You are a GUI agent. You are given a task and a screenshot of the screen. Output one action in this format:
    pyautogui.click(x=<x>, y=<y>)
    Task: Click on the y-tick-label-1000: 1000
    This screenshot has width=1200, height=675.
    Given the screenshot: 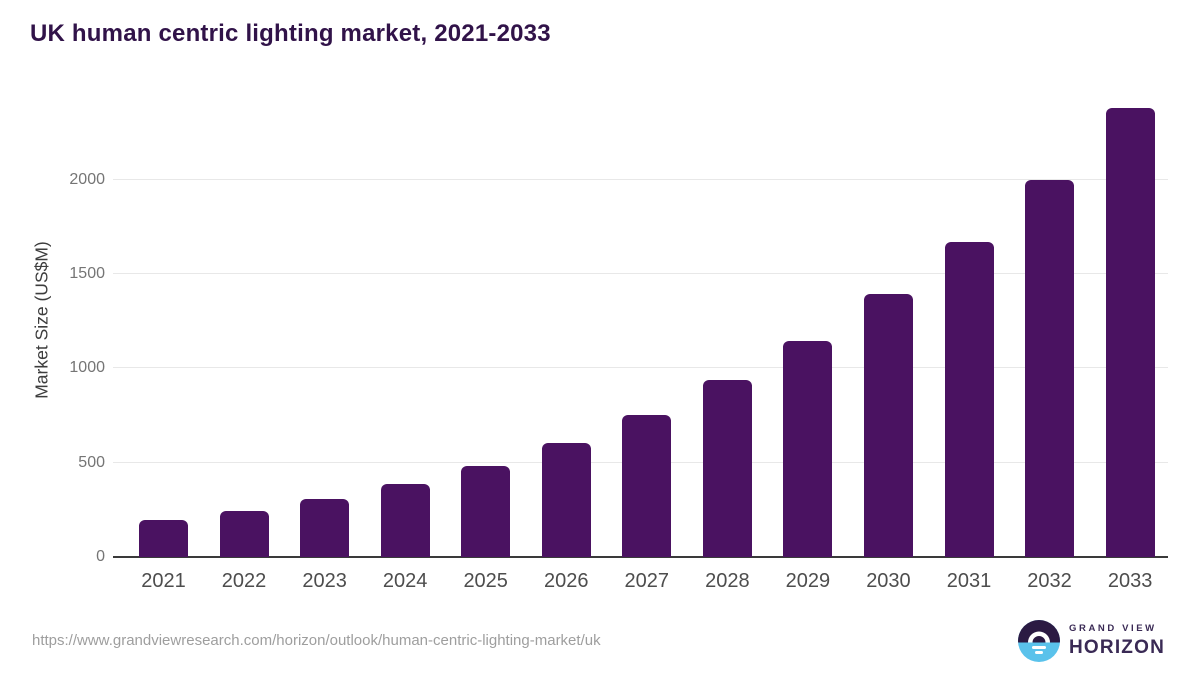 What is the action you would take?
    pyautogui.click(x=87, y=368)
    